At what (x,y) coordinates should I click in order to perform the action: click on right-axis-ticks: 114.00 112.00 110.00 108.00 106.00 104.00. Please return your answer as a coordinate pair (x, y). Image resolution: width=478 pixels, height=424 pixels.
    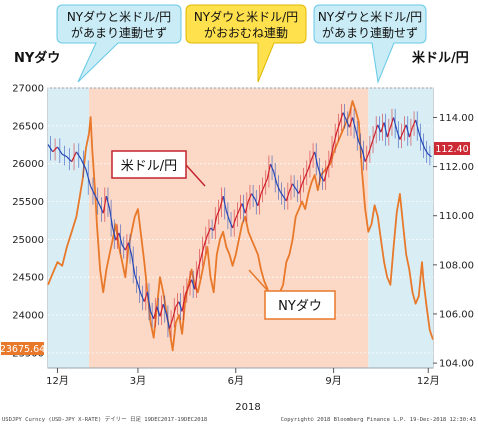
    Looking at the image, I should click on (453, 241).